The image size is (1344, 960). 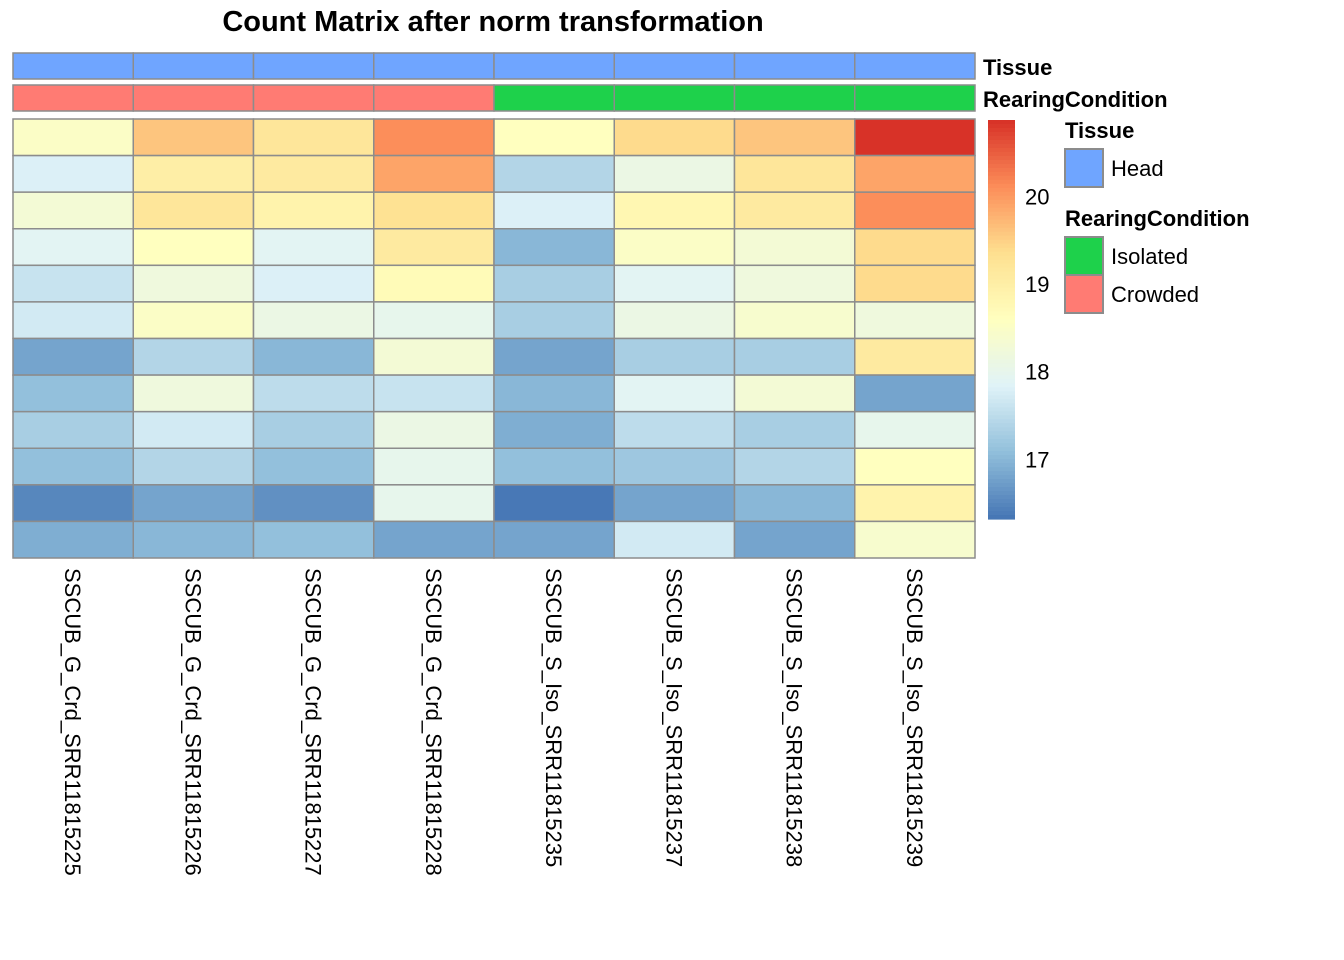 What do you see at coordinates (1017, 67) in the screenshot?
I see `annotation-row-label: Tissue` at bounding box center [1017, 67].